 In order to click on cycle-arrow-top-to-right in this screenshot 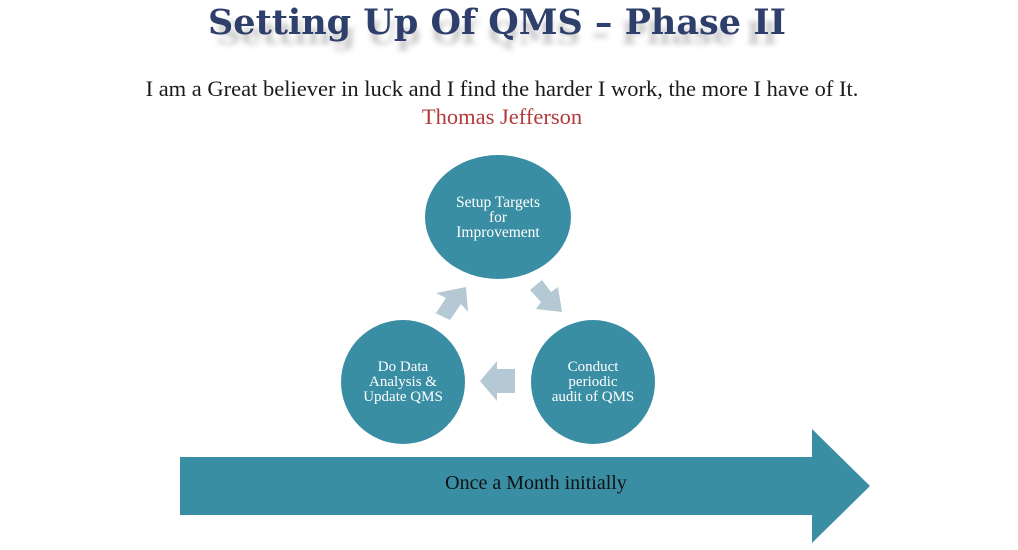, I will do `click(546, 296)`.